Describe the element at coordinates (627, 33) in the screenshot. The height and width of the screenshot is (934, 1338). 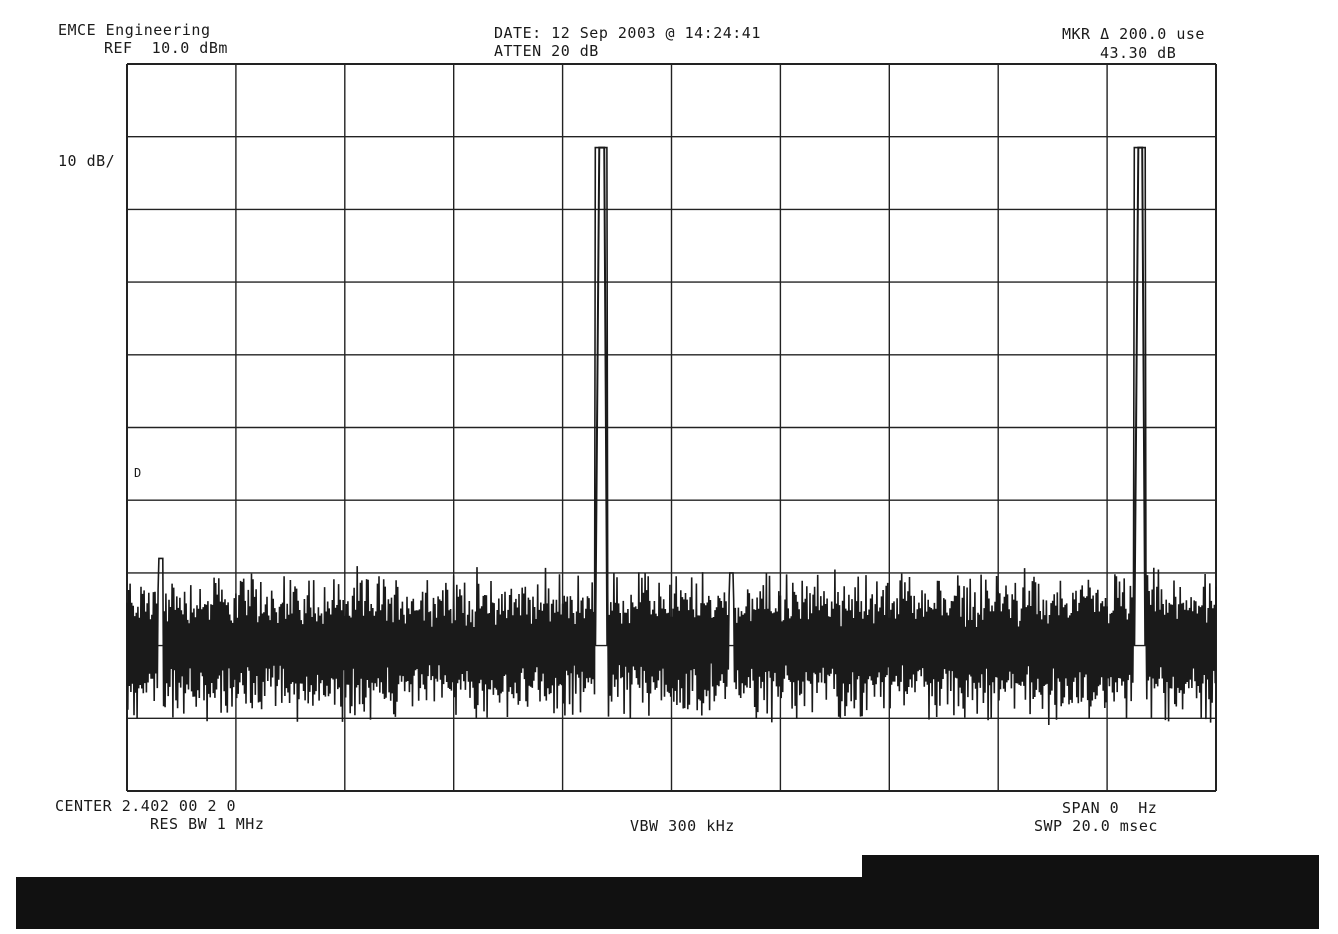
I see `date-label: DATE: 12 Sep 2003 @ 14:24:41` at that location.